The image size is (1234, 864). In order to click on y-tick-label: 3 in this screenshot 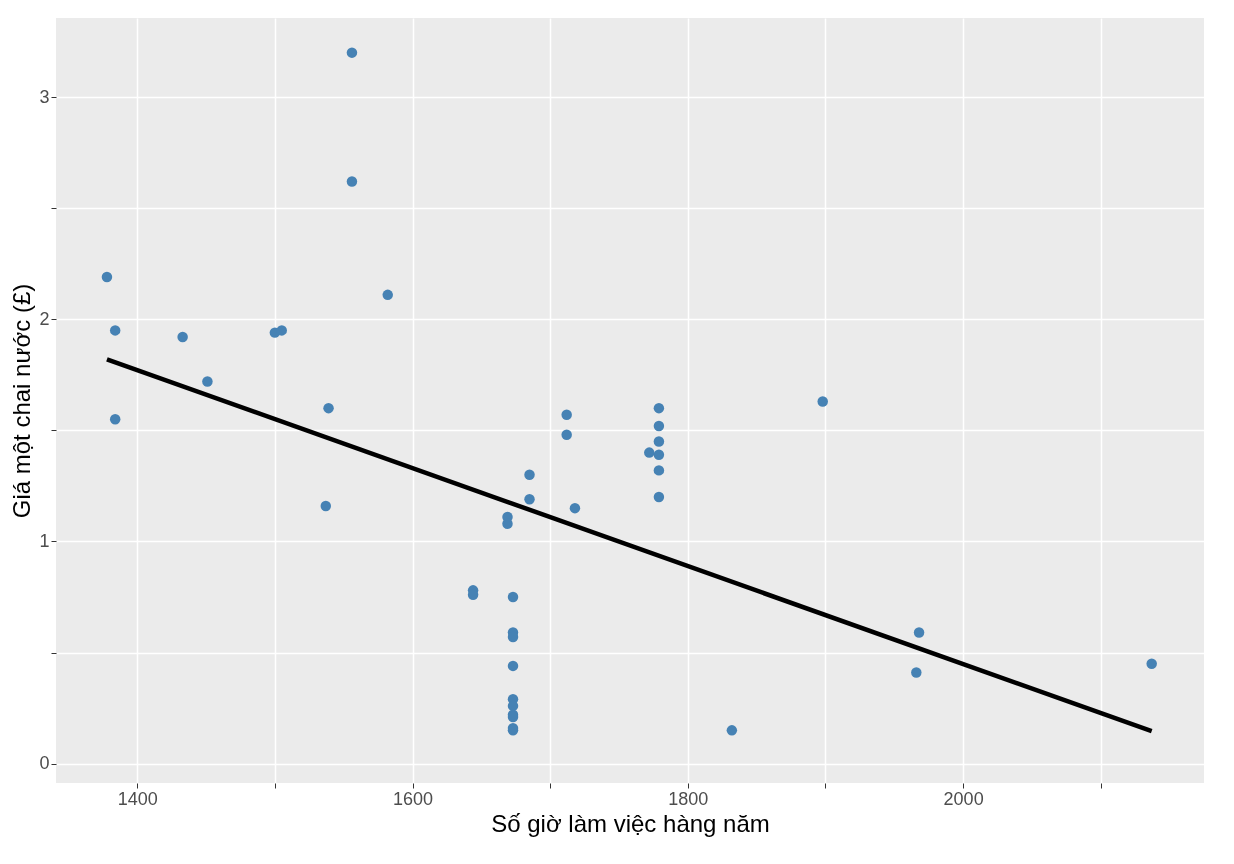, I will do `click(44, 96)`.